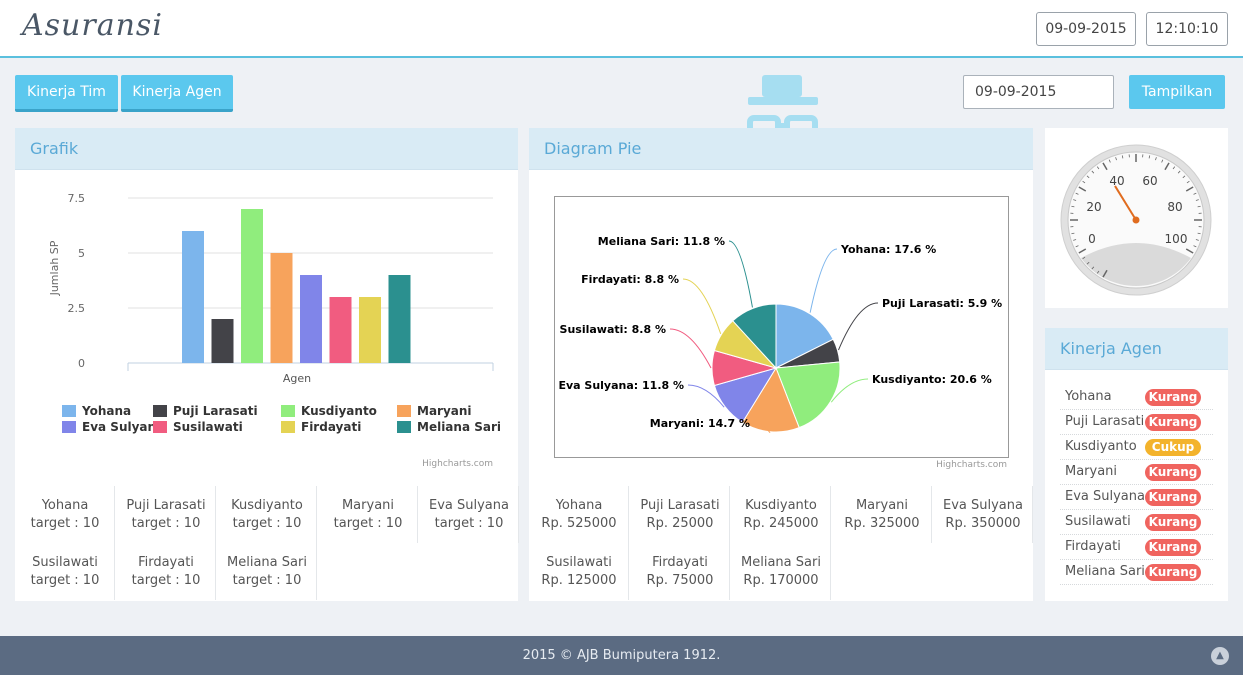  What do you see at coordinates (1038, 92) in the screenshot?
I see `date-filter-input: 09-09-2015` at bounding box center [1038, 92].